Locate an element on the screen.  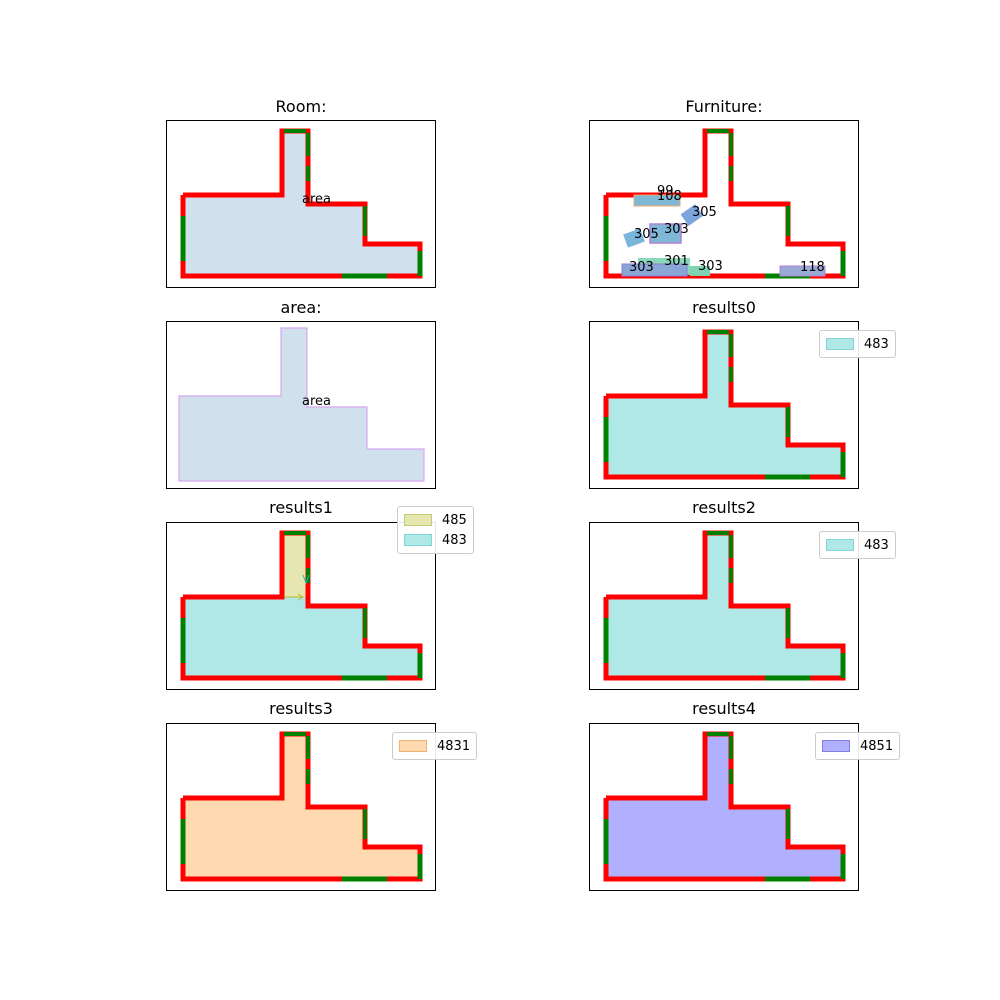
legend-results0: 483 is located at coordinates (857, 344).